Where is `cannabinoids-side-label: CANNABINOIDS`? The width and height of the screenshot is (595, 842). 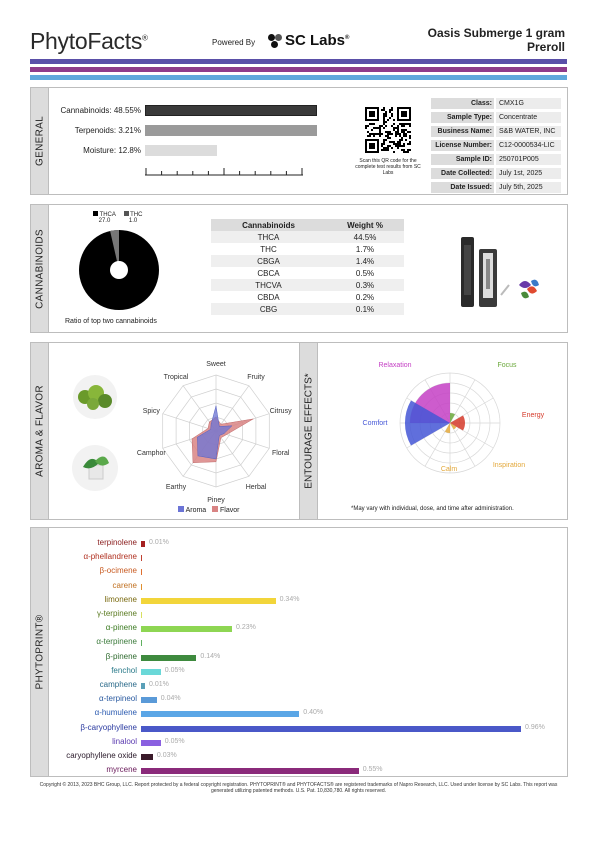 cannabinoids-side-label: CANNABINOIDS is located at coordinates (40, 268).